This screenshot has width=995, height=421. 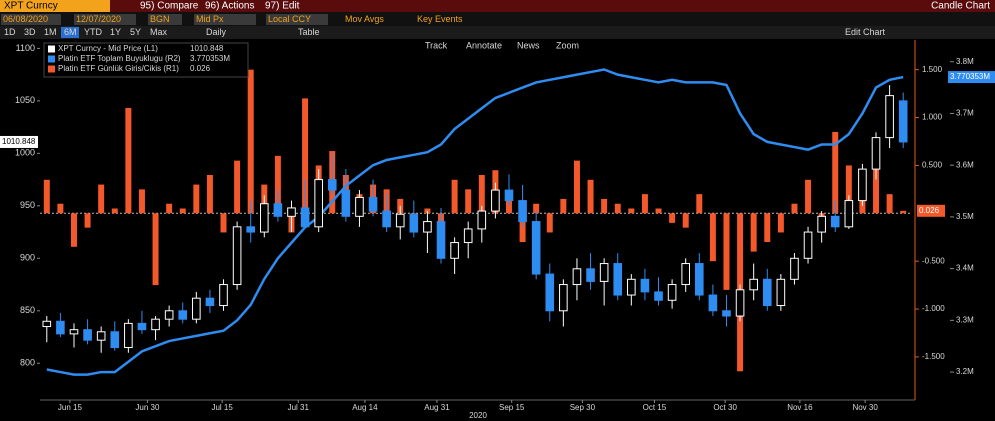 What do you see at coordinates (160, 19) in the screenshot?
I see `field: BGN` at bounding box center [160, 19].